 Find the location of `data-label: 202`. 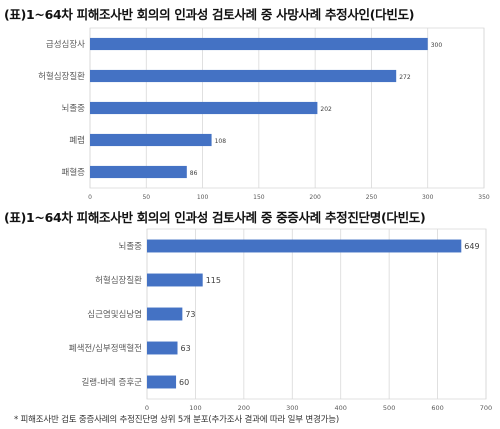

data-label: 202 is located at coordinates (326, 109).